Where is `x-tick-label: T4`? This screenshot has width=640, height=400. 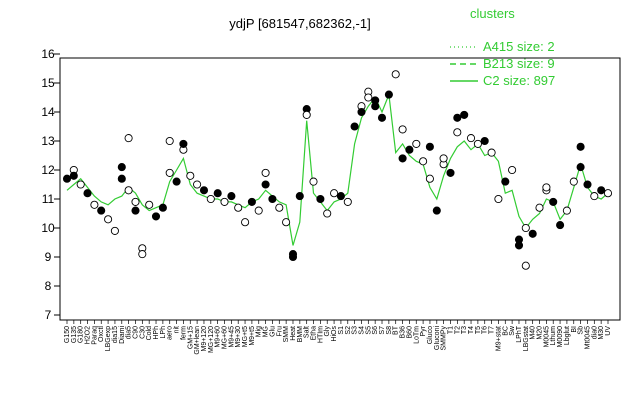 x-tick-label: T4 is located at coordinates (471, 330).